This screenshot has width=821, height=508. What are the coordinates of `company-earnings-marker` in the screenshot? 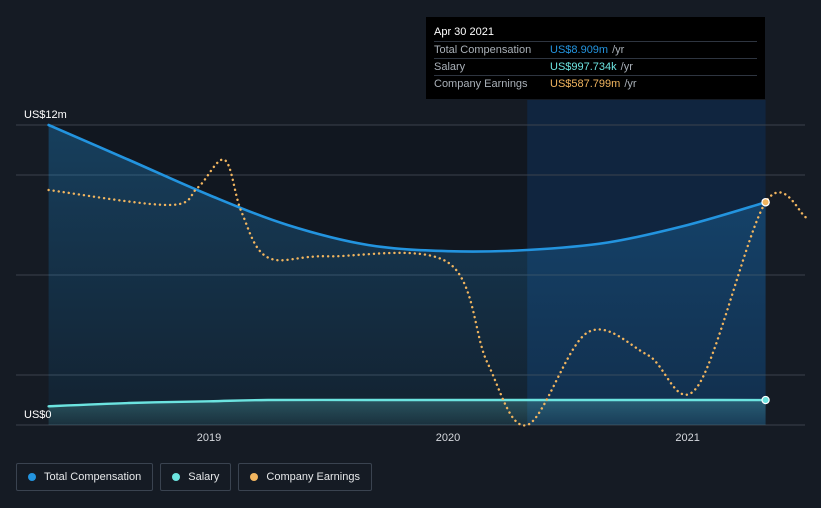 It's located at (765, 202).